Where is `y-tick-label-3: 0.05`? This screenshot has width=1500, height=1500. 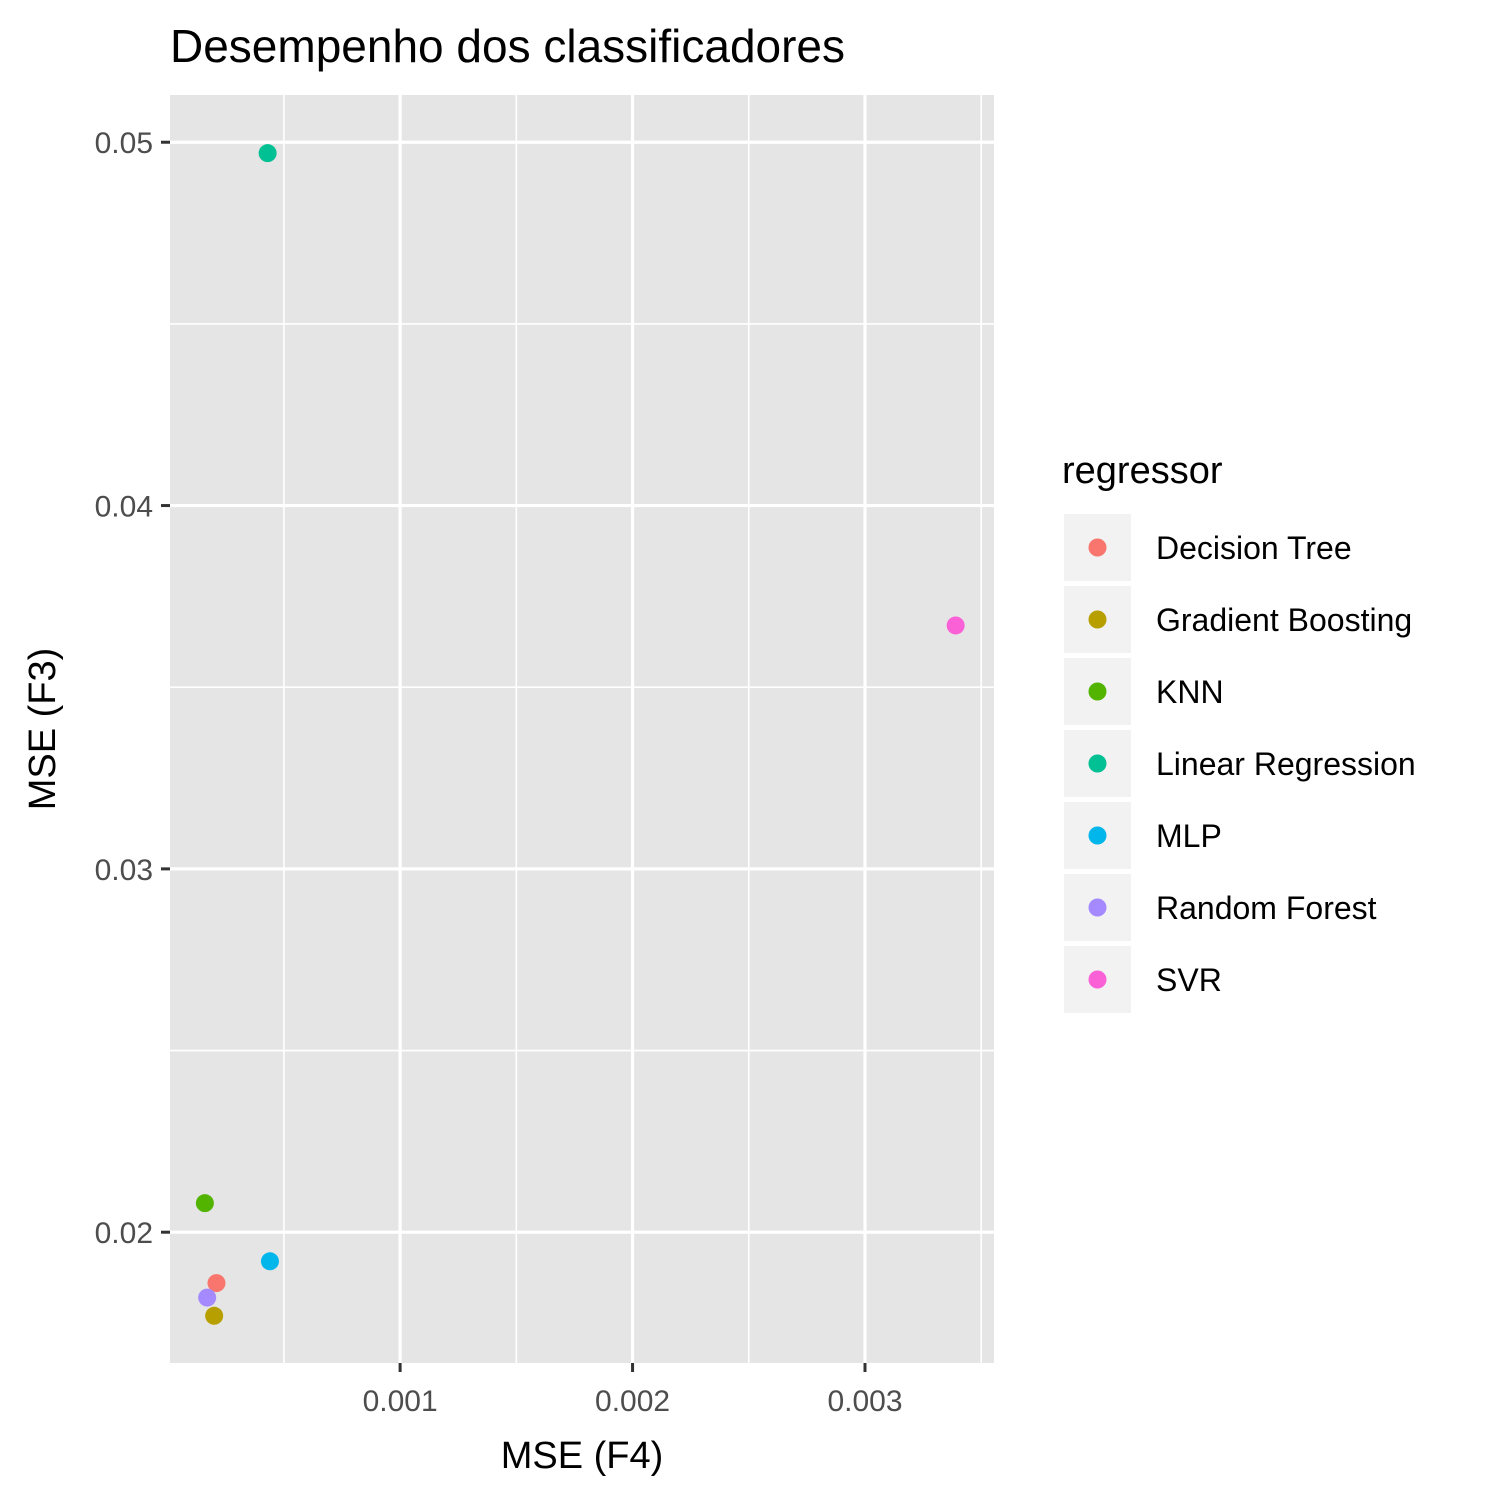
y-tick-label-3: 0.05 is located at coordinates (124, 143).